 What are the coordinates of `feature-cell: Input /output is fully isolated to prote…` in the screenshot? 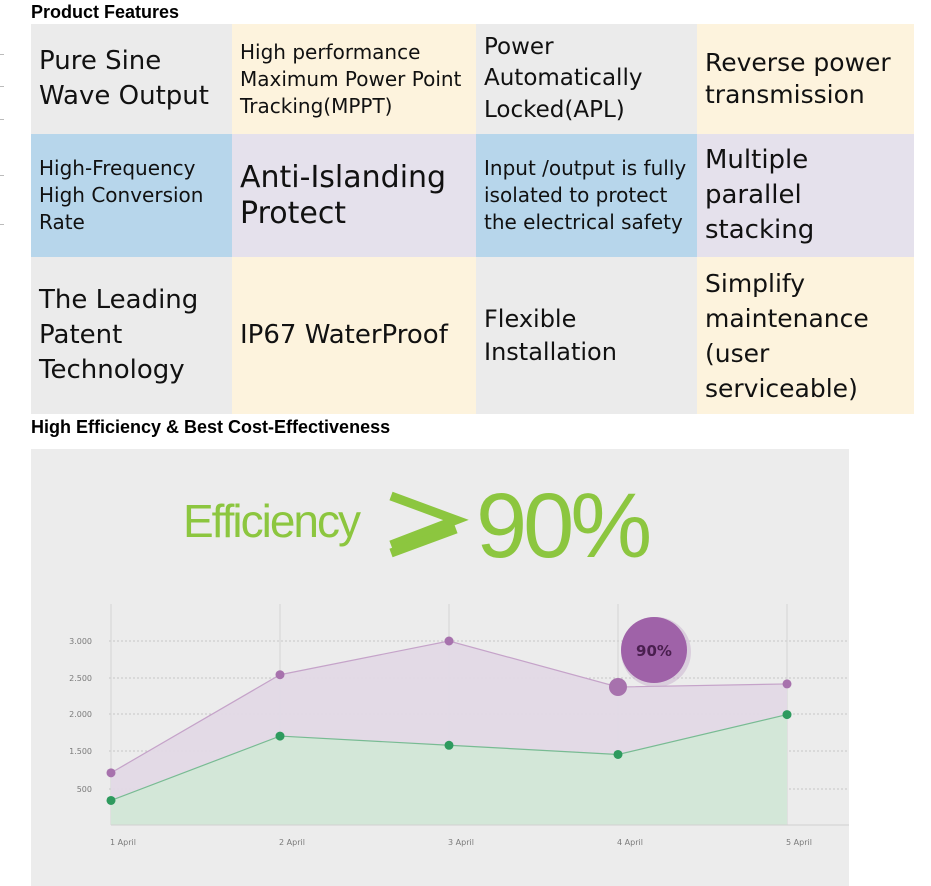 It's located at (586, 195).